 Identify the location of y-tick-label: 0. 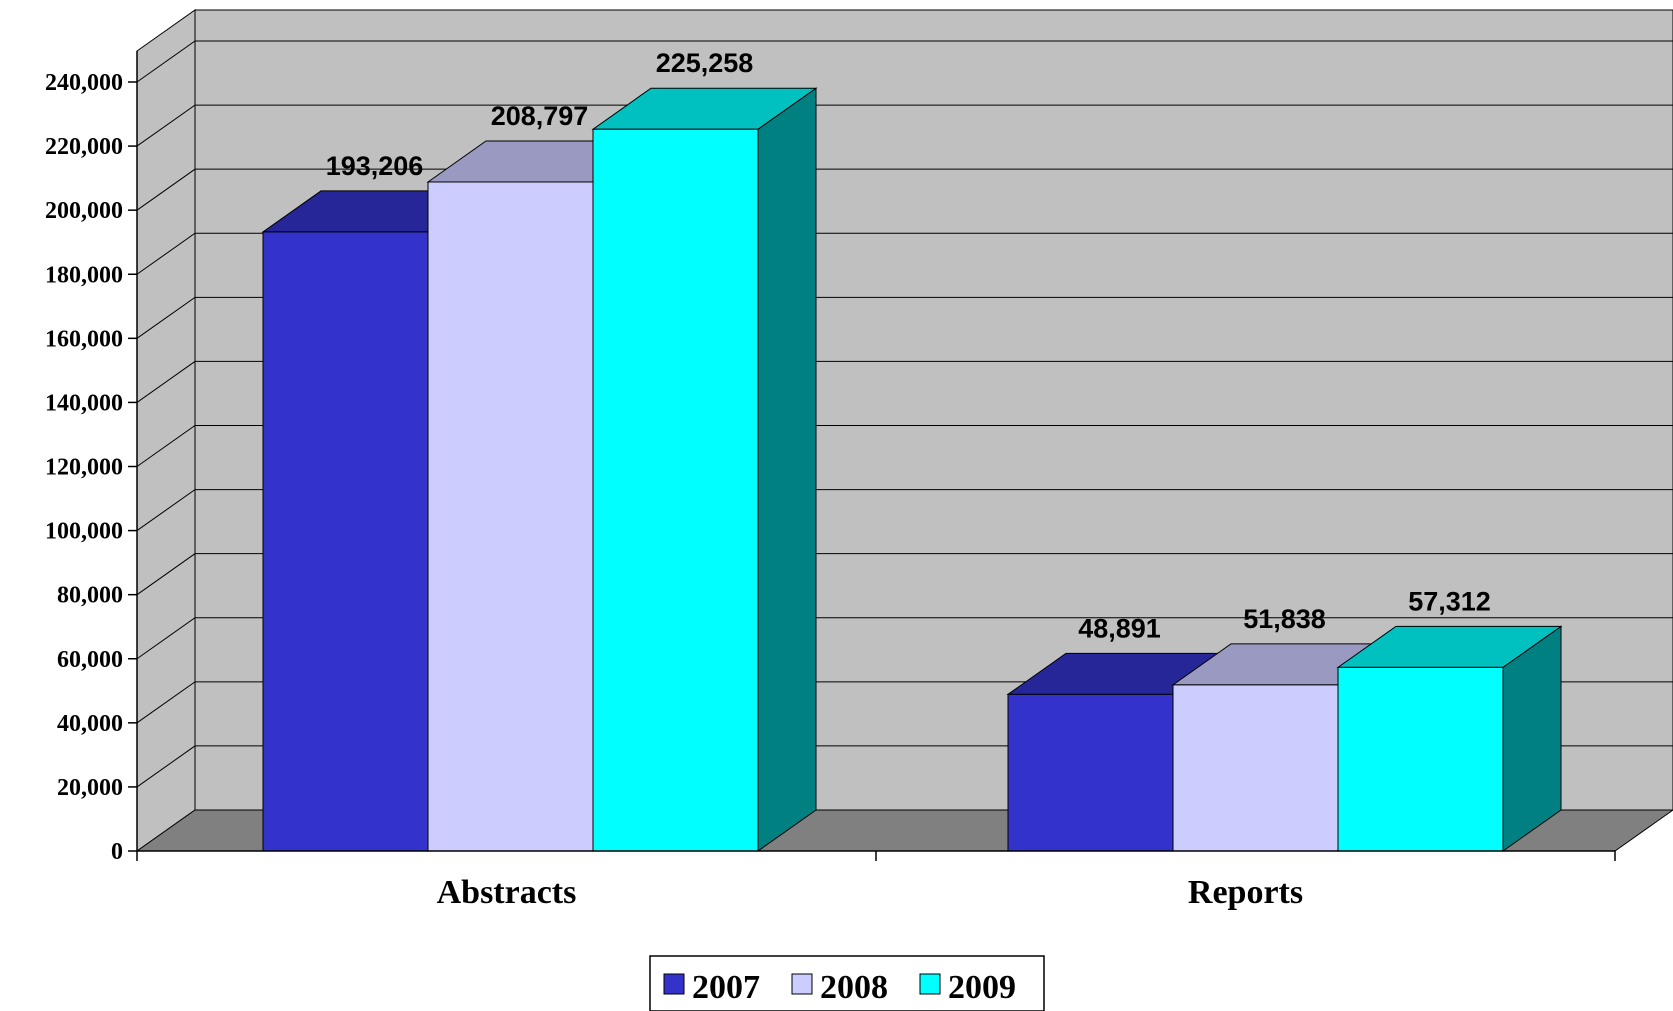
(117, 852).